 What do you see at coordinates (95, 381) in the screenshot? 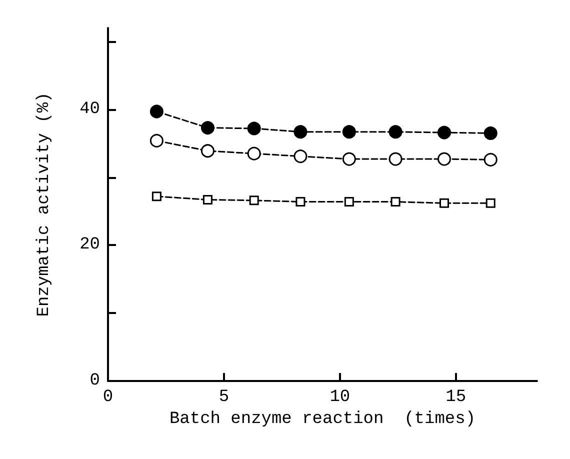
I see `y-tick-label: 0` at bounding box center [95, 381].